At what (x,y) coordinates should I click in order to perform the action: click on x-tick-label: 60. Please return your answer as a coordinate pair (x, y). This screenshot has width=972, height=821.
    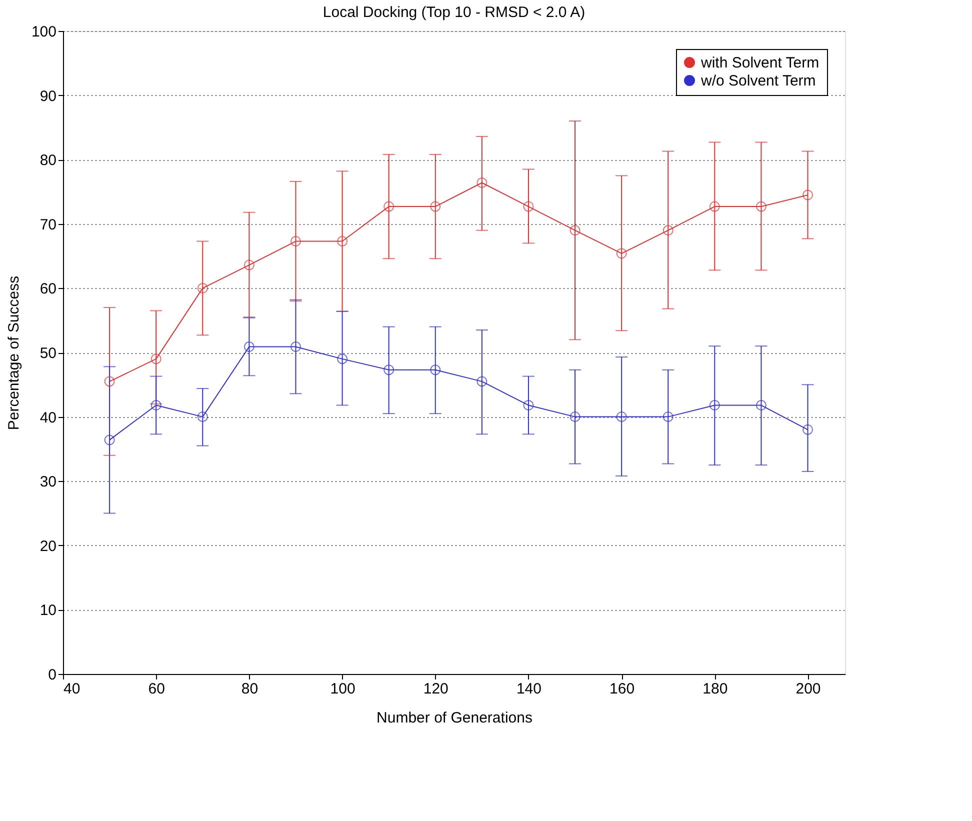
    Looking at the image, I should click on (156, 689).